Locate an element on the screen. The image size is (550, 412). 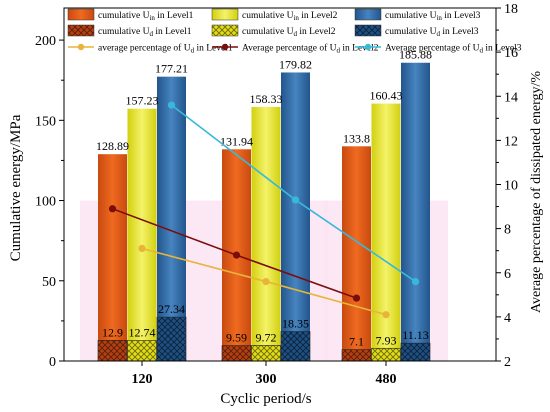
y-axis-ticks: 0 50 100 150 200 is located at coordinates (49, 202).